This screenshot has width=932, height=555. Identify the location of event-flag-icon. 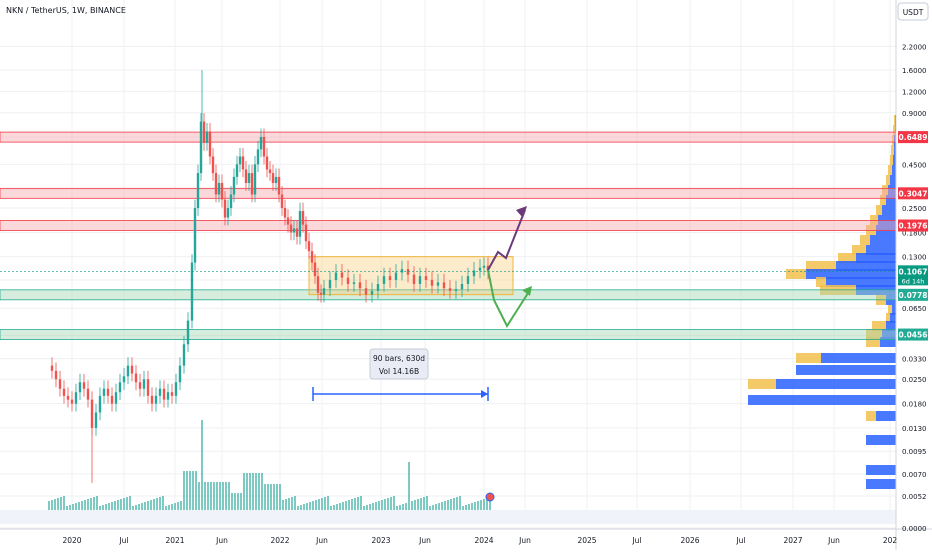
(490, 497).